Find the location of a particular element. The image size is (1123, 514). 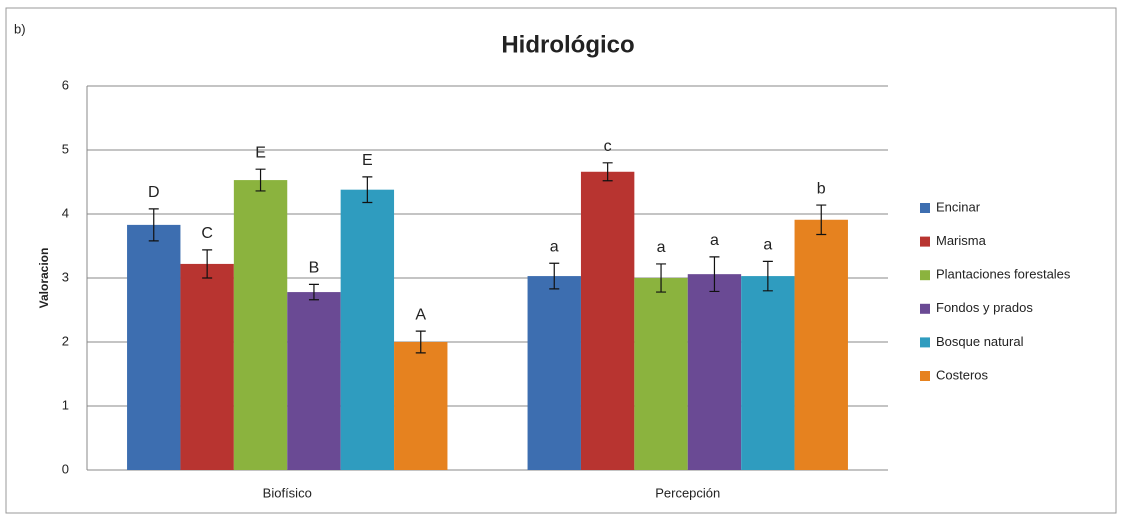

y-axis-label: Valoracion is located at coordinates (44, 278).